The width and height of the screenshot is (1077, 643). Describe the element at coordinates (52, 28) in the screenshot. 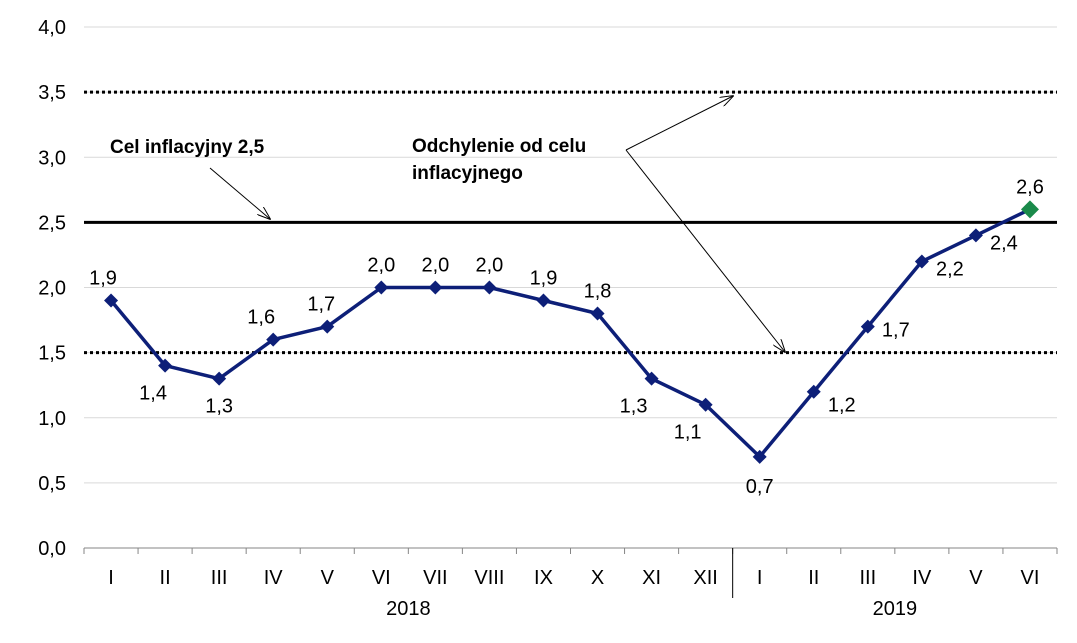

I see `y-tick-label: 4,0` at that location.